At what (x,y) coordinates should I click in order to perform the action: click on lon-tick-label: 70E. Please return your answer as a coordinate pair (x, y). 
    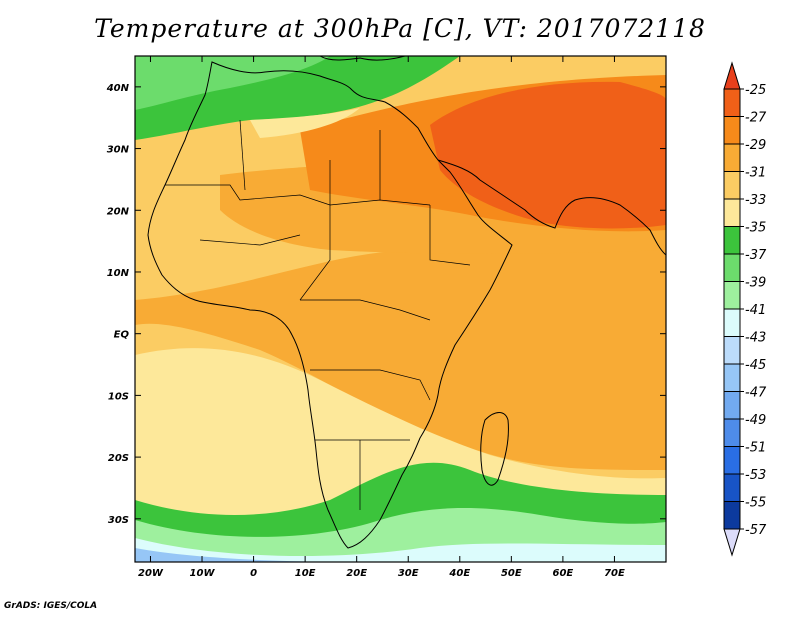
    Looking at the image, I should click on (614, 573).